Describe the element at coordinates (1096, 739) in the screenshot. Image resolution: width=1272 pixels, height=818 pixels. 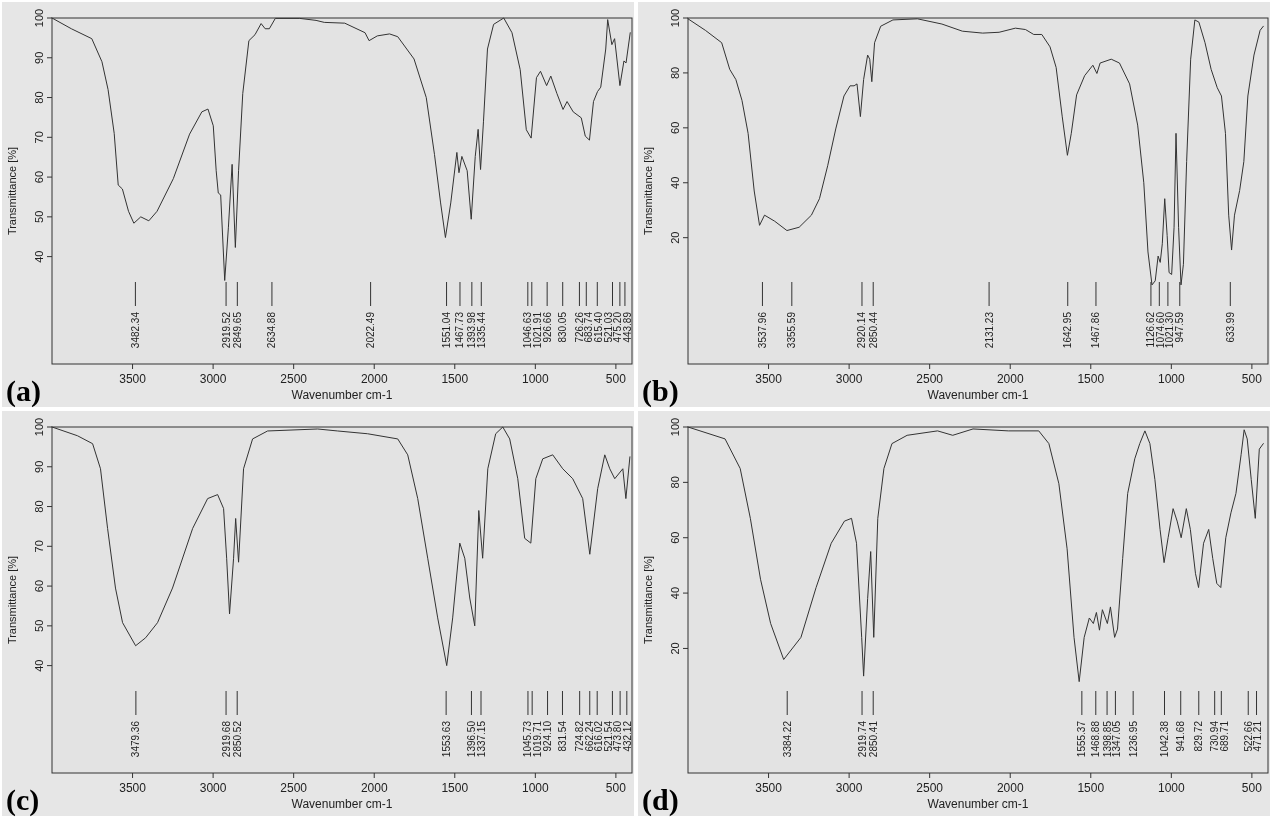
I see `ref-line-label: 1468.88` at that location.